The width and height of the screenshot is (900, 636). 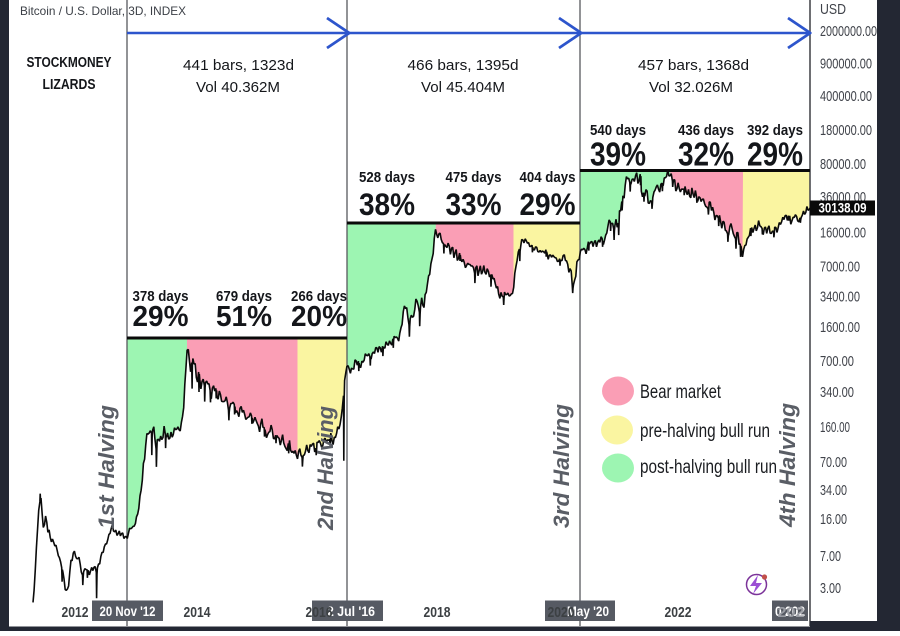 What do you see at coordinates (128, 611) in the screenshot?
I see `svg-text: 20 Nov '12` at bounding box center [128, 611].